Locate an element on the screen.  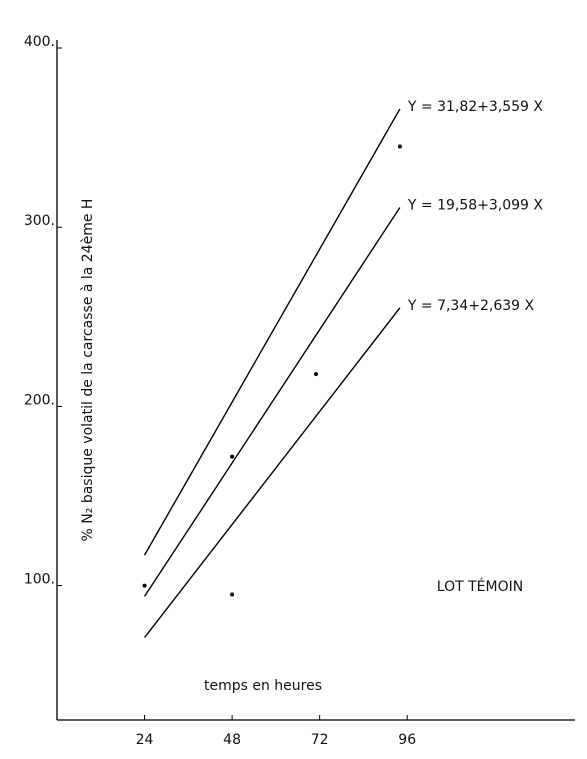
x-tick-label: 72 is located at coordinates (320, 740).